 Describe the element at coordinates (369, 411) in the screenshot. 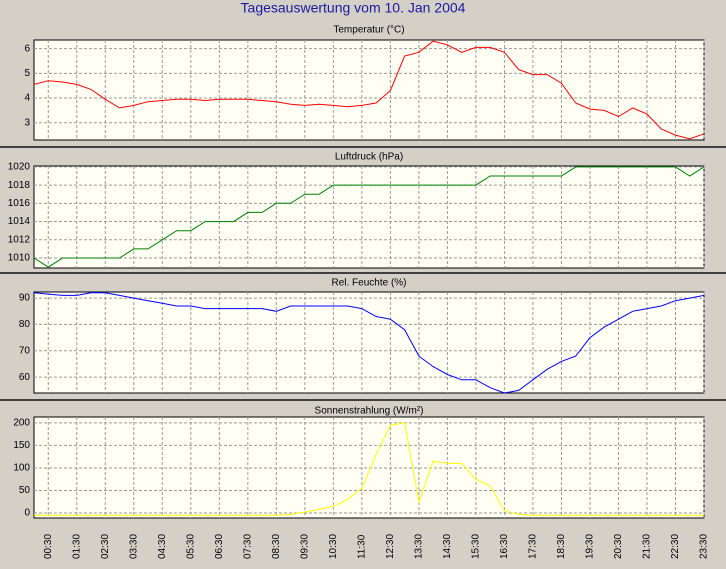

I see `panel-title: Sonnenstrahlung (W/m²)` at that location.